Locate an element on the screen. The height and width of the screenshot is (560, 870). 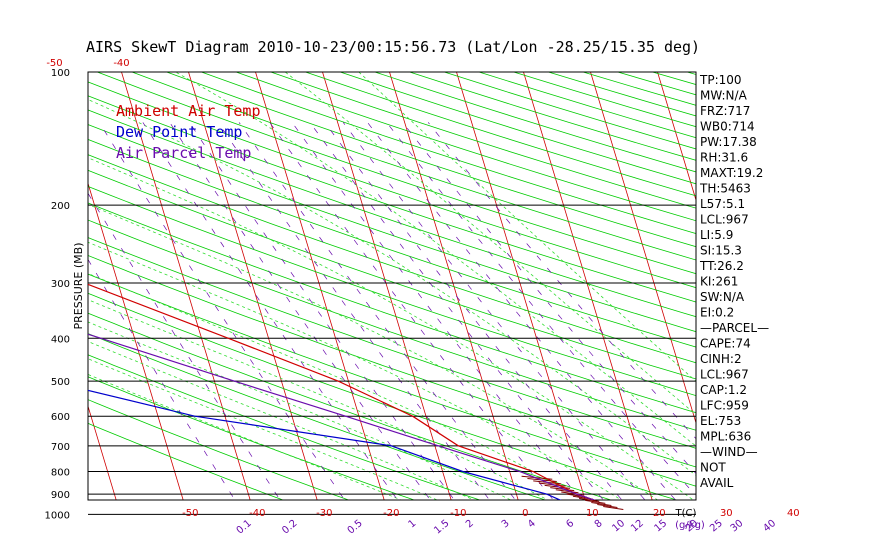
bottom-temperature-ticks: -50 -40 -30 -20 -10 0 10 20 30 40 T(C) is located at coordinates (491, 513).